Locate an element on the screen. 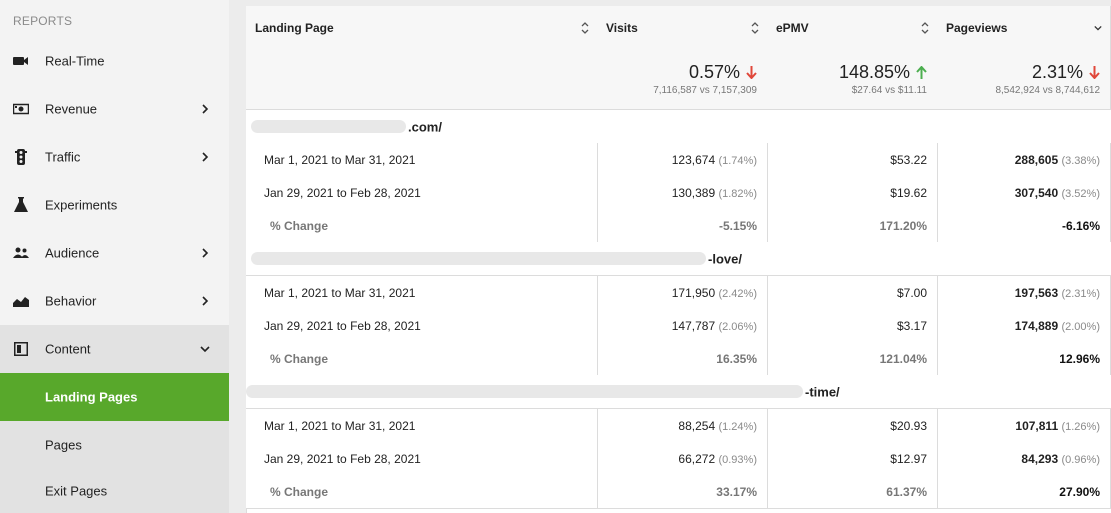 Image resolution: width=1111 pixels, height=513 pixels. change-row: % Change 33.17% 61.37% 27.90% is located at coordinates (678, 492).